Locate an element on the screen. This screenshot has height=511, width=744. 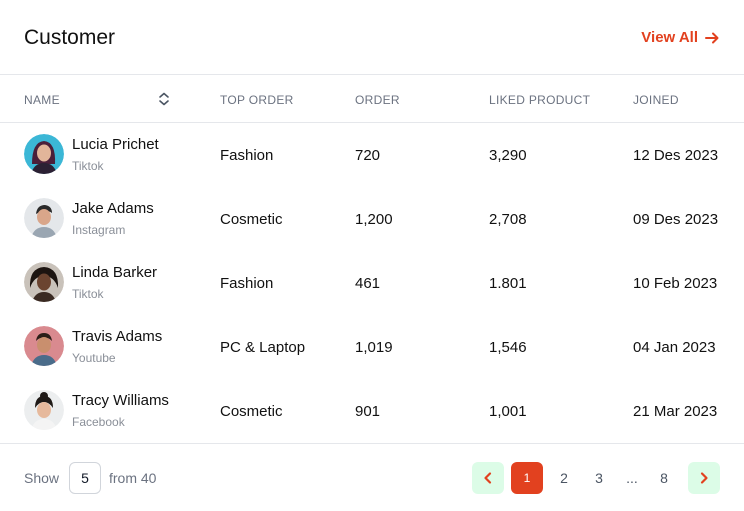
page-button-3: 3 is located at coordinates (599, 478).